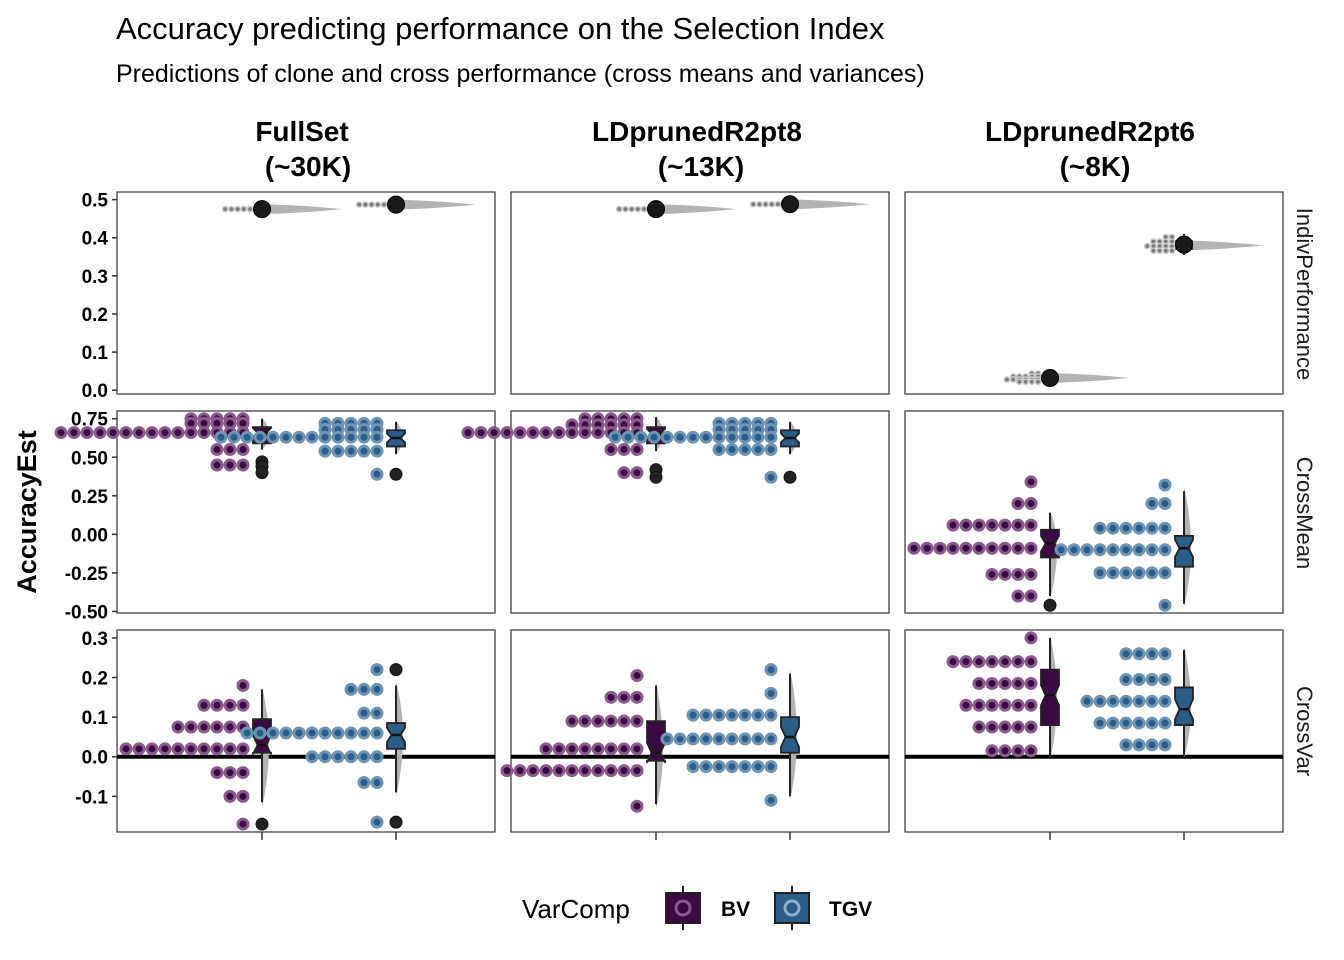 The height and width of the screenshot is (960, 1344). I want to click on panel-border, so click(1094, 512).